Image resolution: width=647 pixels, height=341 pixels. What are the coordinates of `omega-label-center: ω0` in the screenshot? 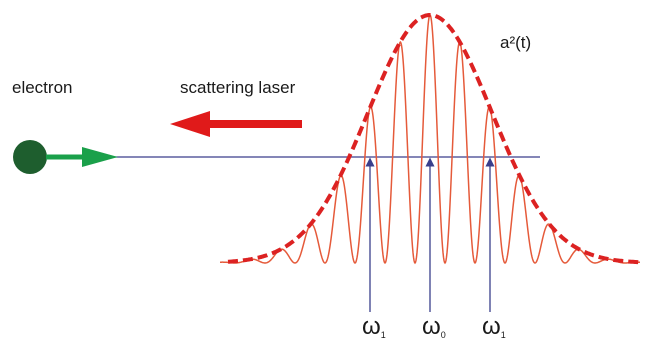 It's located at (434, 326).